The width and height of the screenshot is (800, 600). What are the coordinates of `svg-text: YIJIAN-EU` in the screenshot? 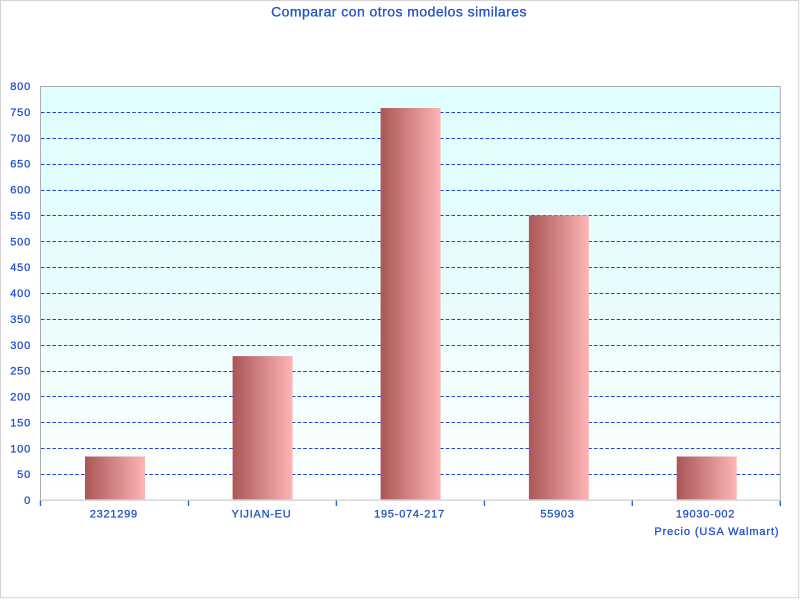 It's located at (262, 515).